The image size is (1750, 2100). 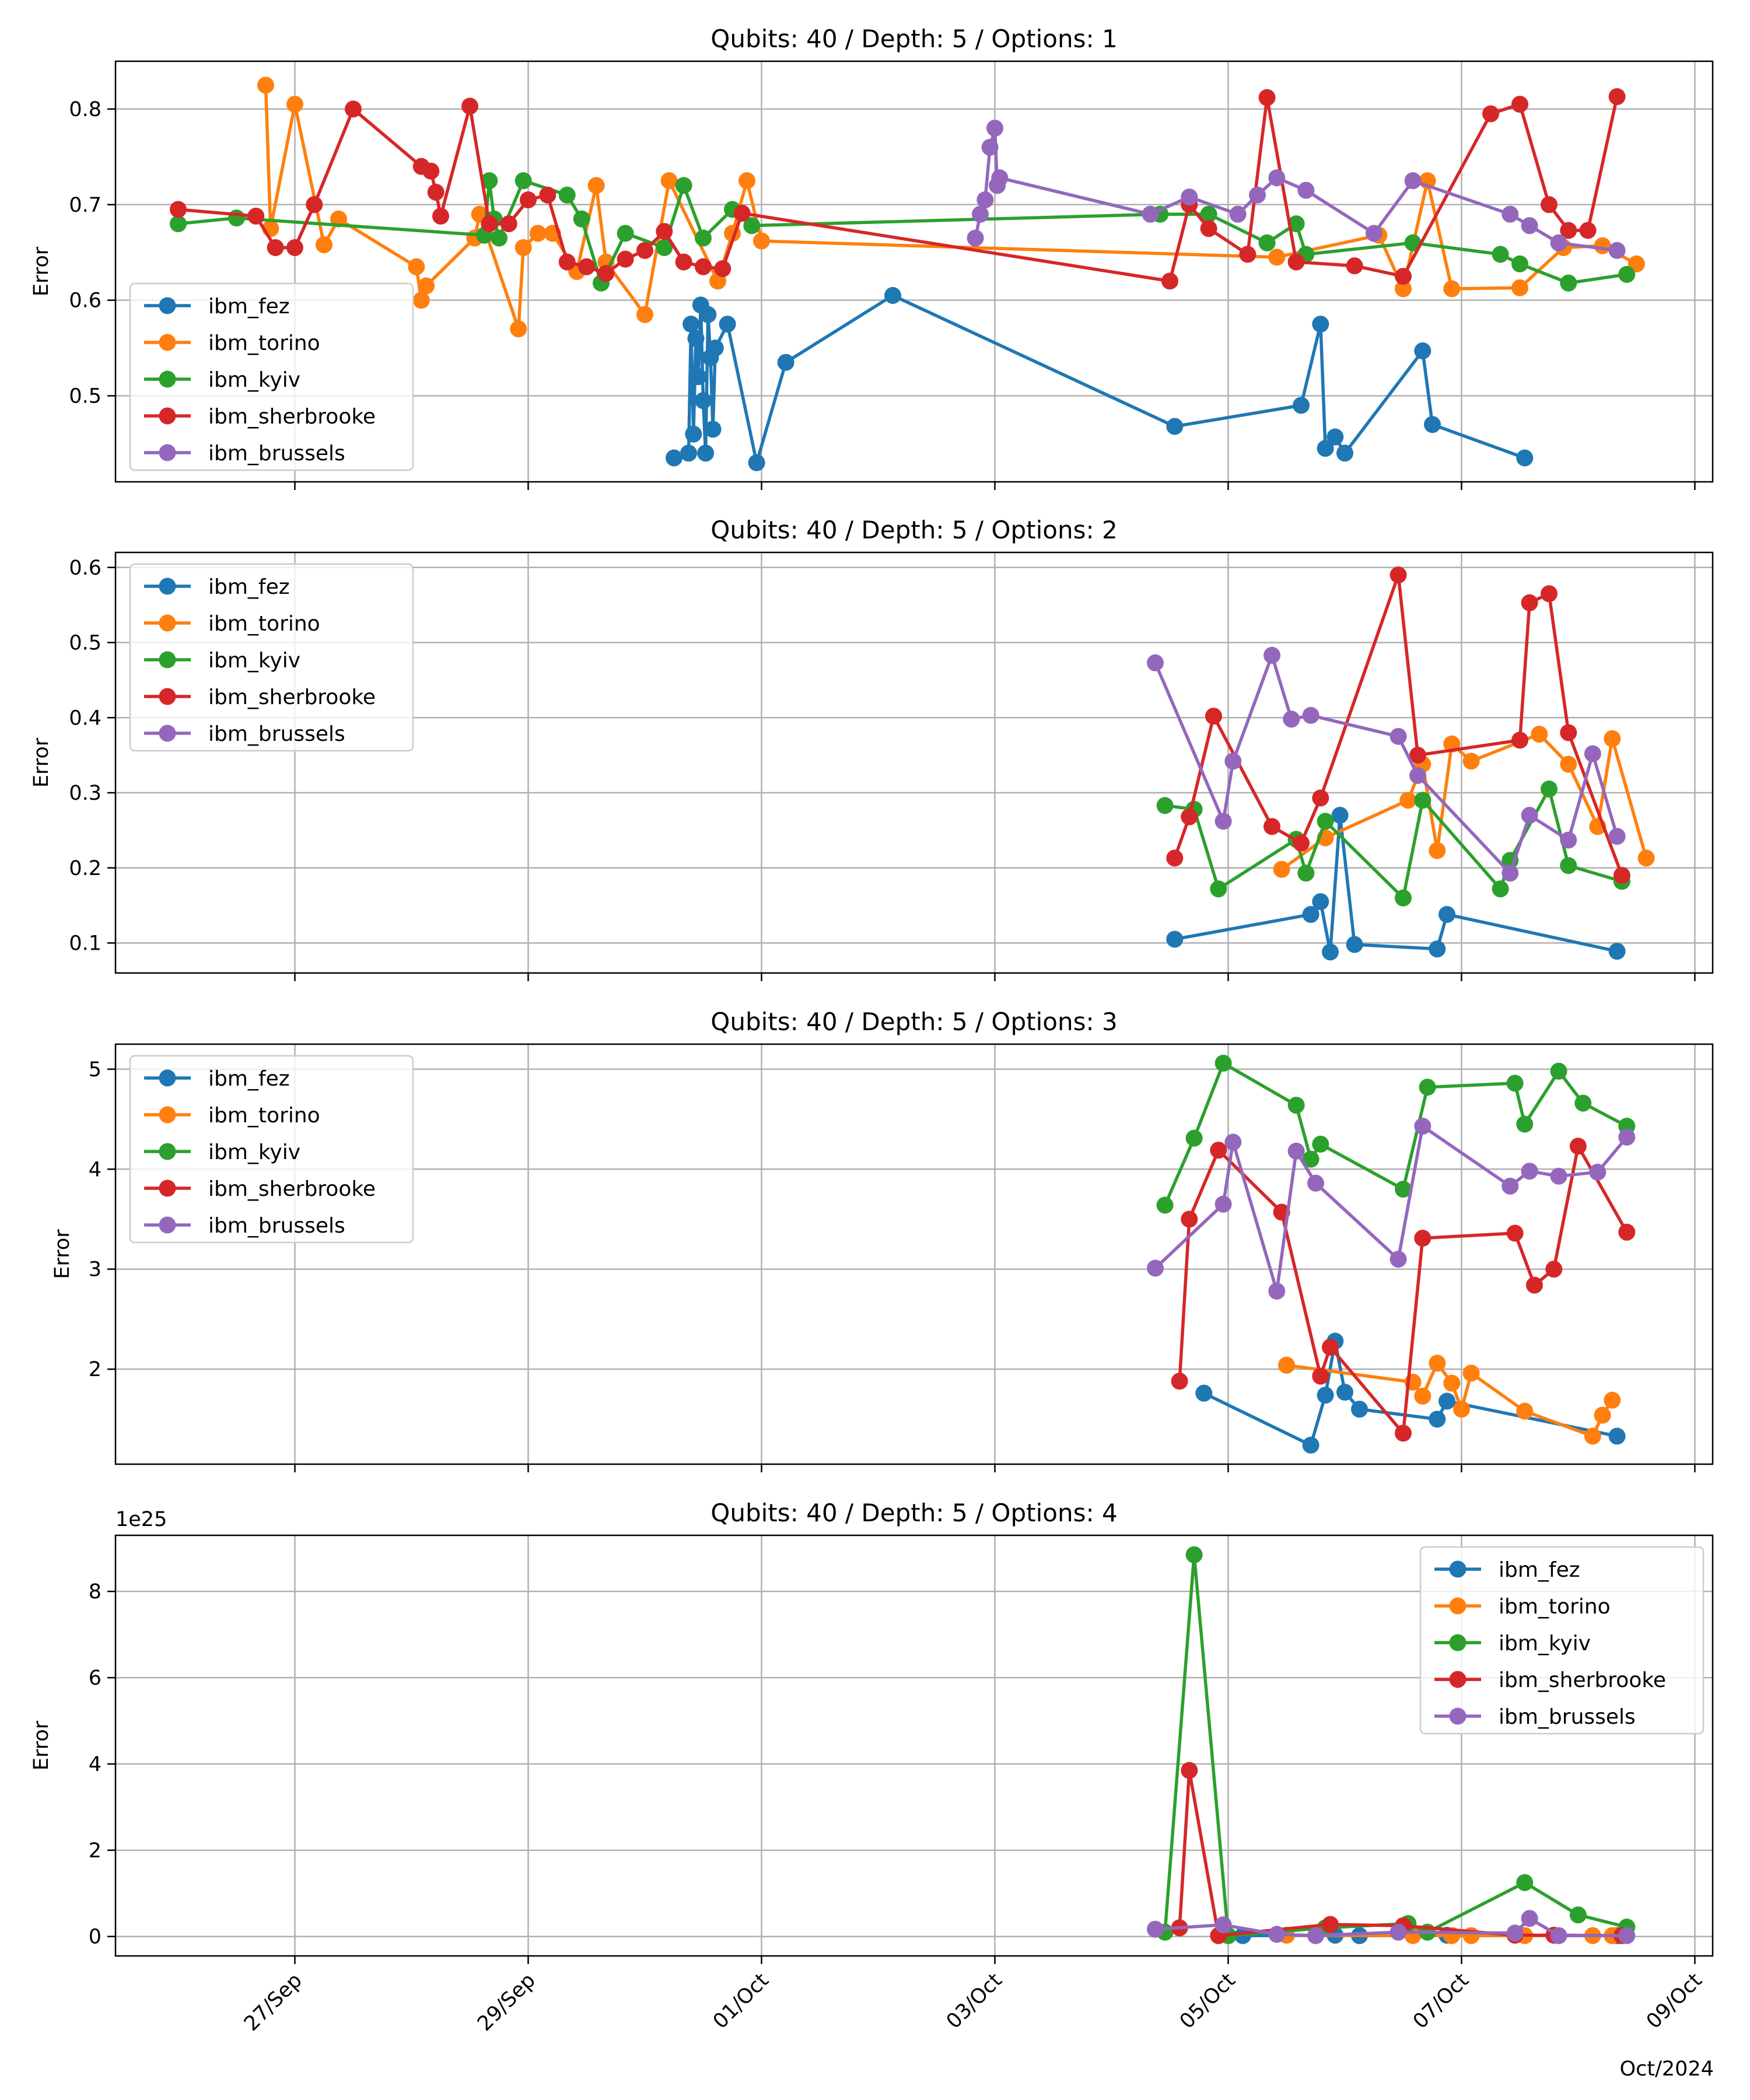 I want to click on subplot-title: Qubits: 40 / Depth: 5 / Options: 3, so click(x=914, y=1021).